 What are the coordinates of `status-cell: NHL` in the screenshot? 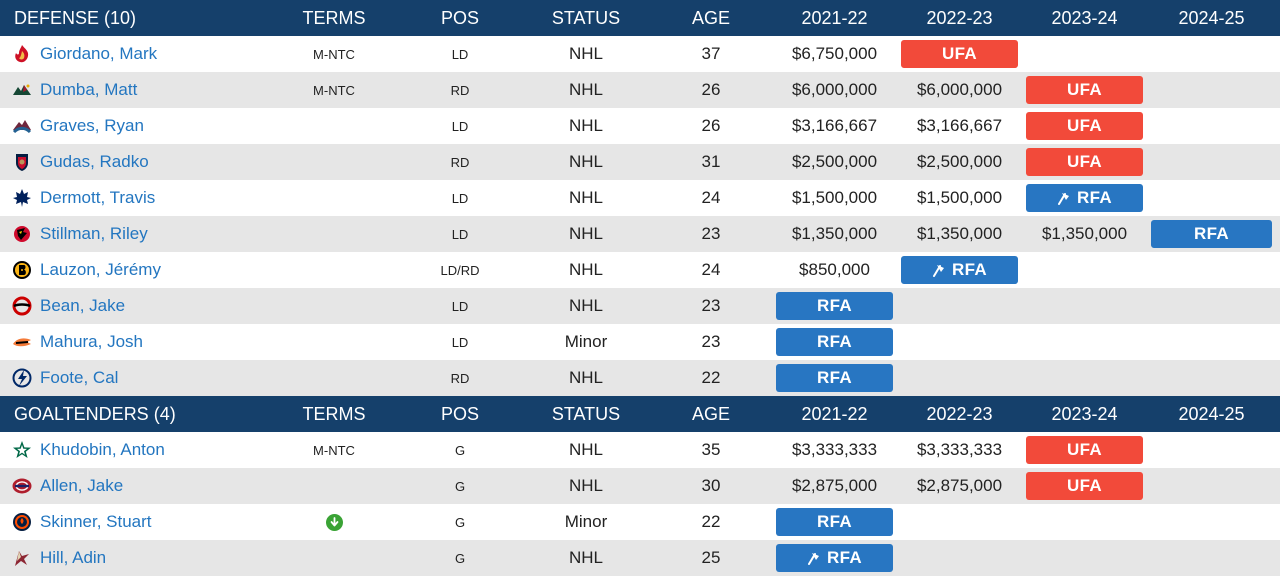 It's located at (585, 377).